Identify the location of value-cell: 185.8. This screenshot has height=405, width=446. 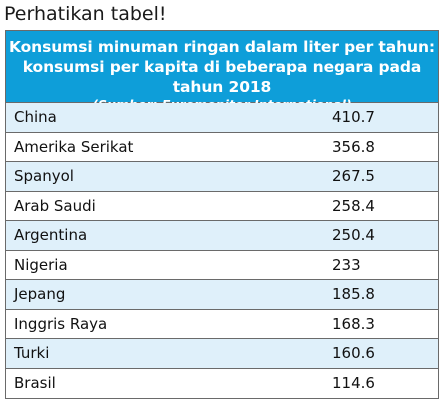
(380, 294).